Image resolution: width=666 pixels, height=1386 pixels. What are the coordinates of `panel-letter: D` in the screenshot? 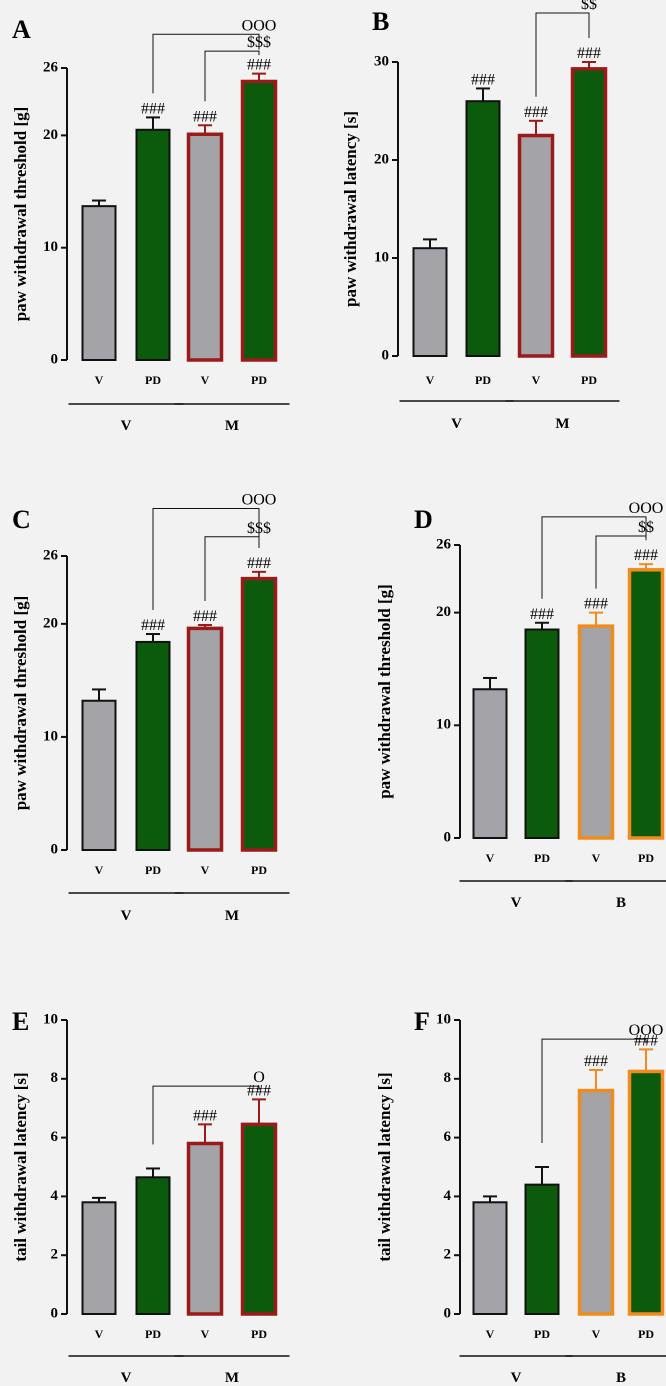 It's located at (423, 519).